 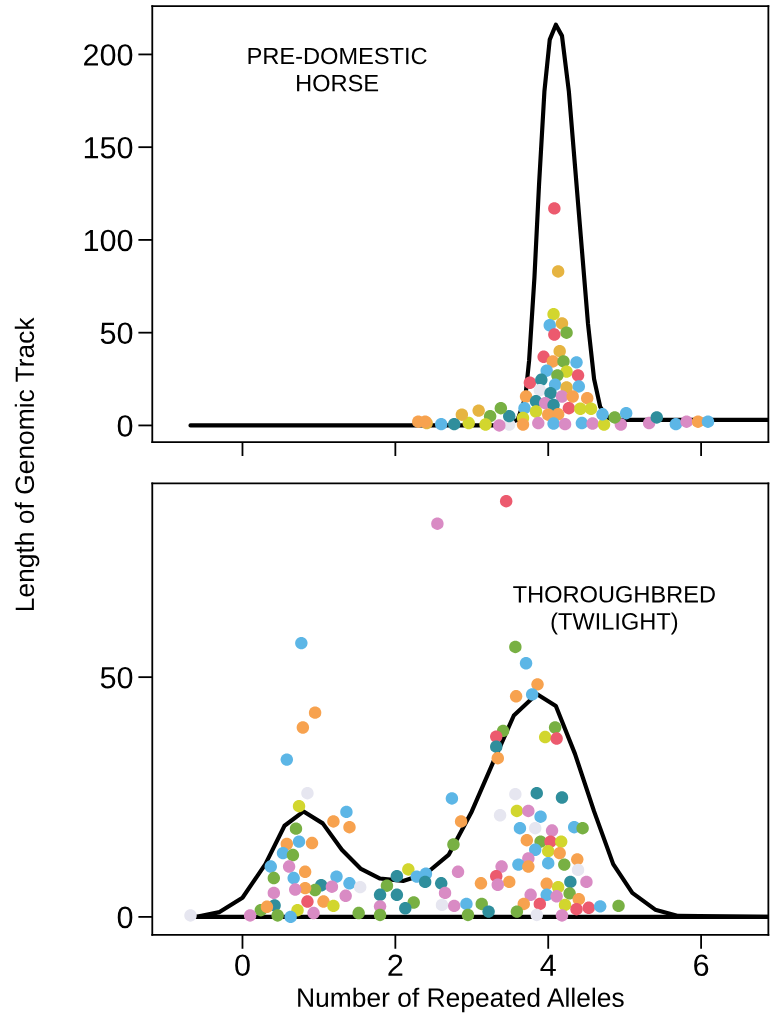 I want to click on y-tick-label: 150, so click(x=108, y=147).